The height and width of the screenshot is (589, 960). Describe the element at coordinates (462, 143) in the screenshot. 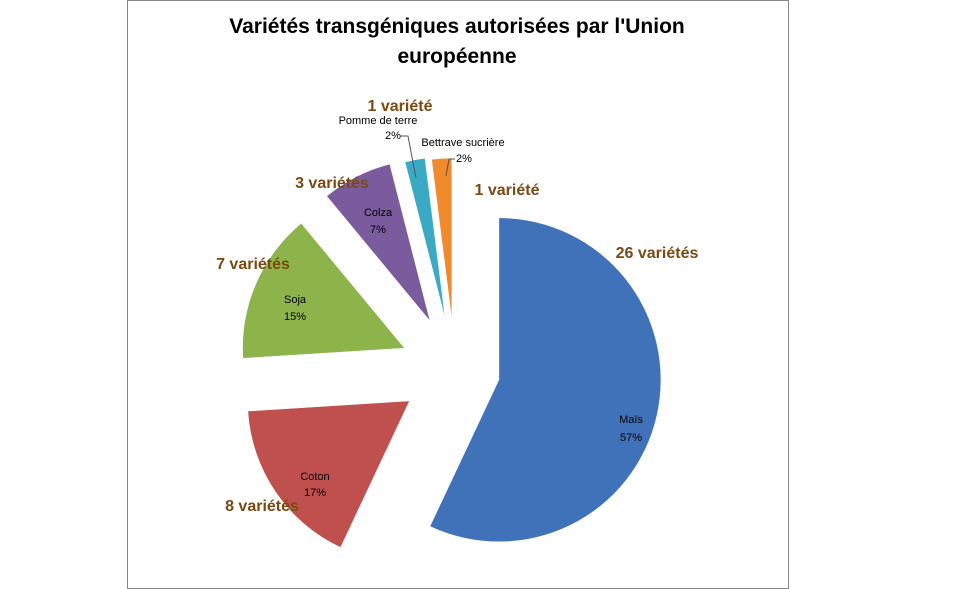

I see `slice-label: Bettrave sucrière` at that location.